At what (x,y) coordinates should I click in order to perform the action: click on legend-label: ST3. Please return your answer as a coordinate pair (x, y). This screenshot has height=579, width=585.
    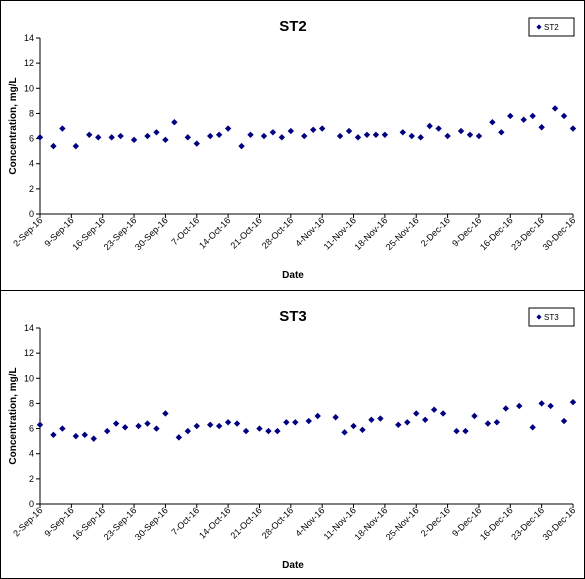
    Looking at the image, I should click on (551, 317).